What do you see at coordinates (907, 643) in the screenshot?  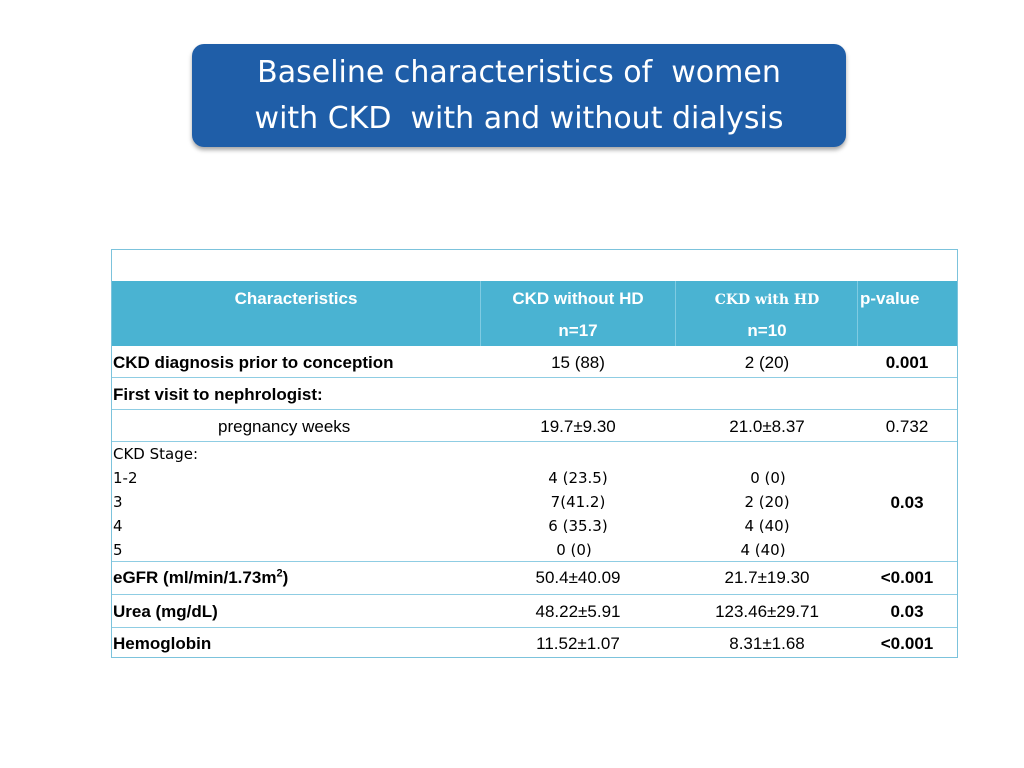 I see `cell-hemoglobin-p: <0.001` at bounding box center [907, 643].